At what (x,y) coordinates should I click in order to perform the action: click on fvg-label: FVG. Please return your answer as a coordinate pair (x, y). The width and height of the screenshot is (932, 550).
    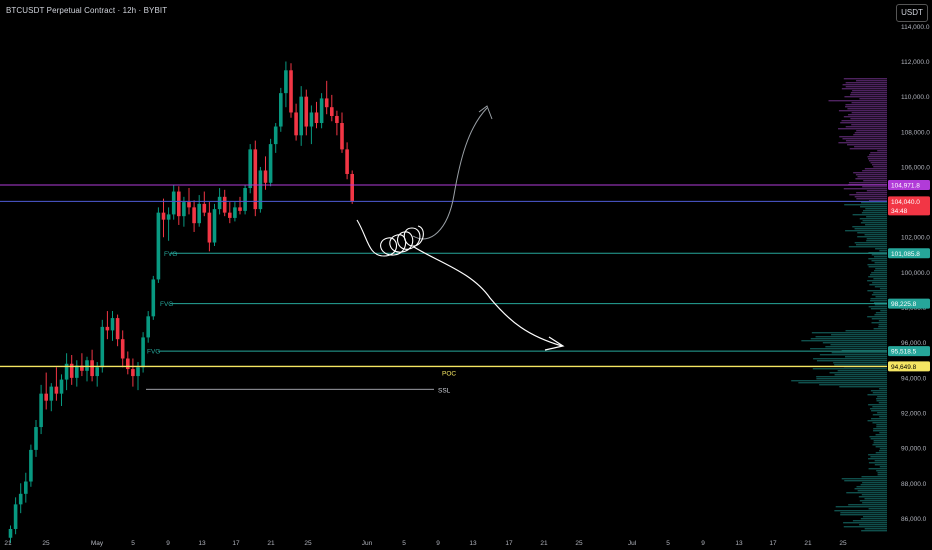
    Looking at the image, I should click on (166, 304).